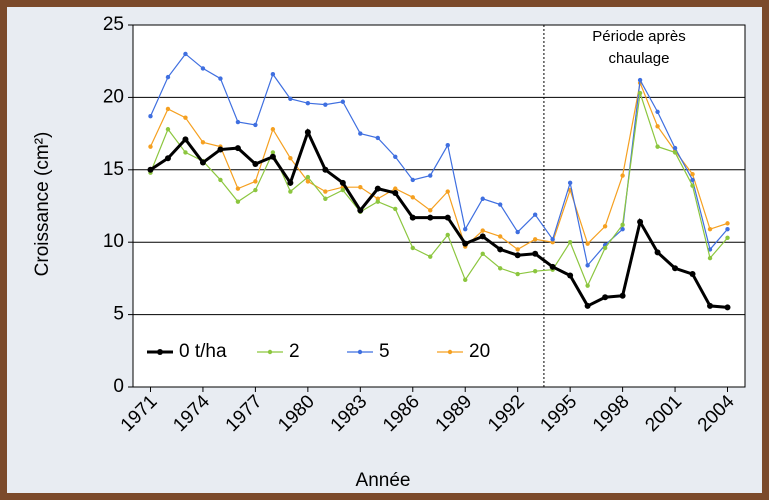 The width and height of the screenshot is (769, 500). What do you see at coordinates (294, 351) in the screenshot?
I see `legend-label: 2` at bounding box center [294, 351].